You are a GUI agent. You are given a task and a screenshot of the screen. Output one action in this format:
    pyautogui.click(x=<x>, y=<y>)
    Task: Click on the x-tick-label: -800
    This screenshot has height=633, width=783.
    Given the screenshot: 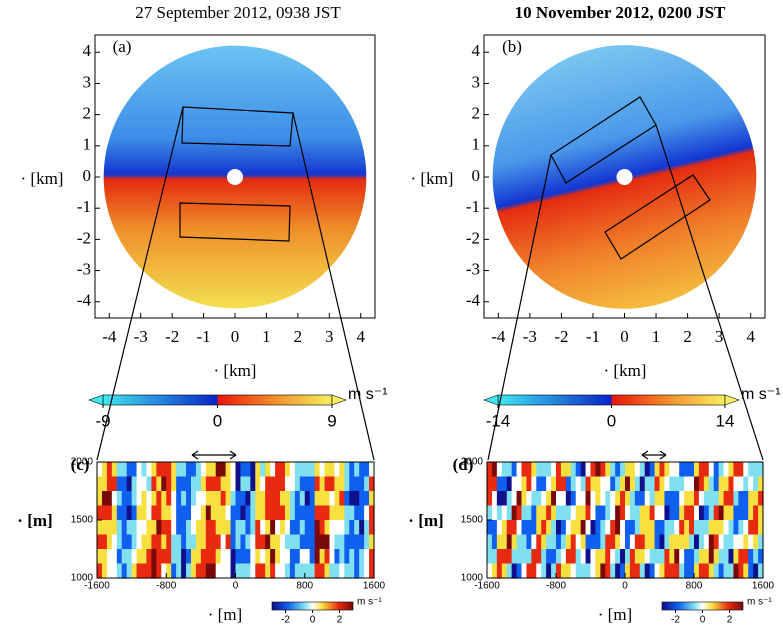 What is the action you would take?
    pyautogui.click(x=556, y=586)
    